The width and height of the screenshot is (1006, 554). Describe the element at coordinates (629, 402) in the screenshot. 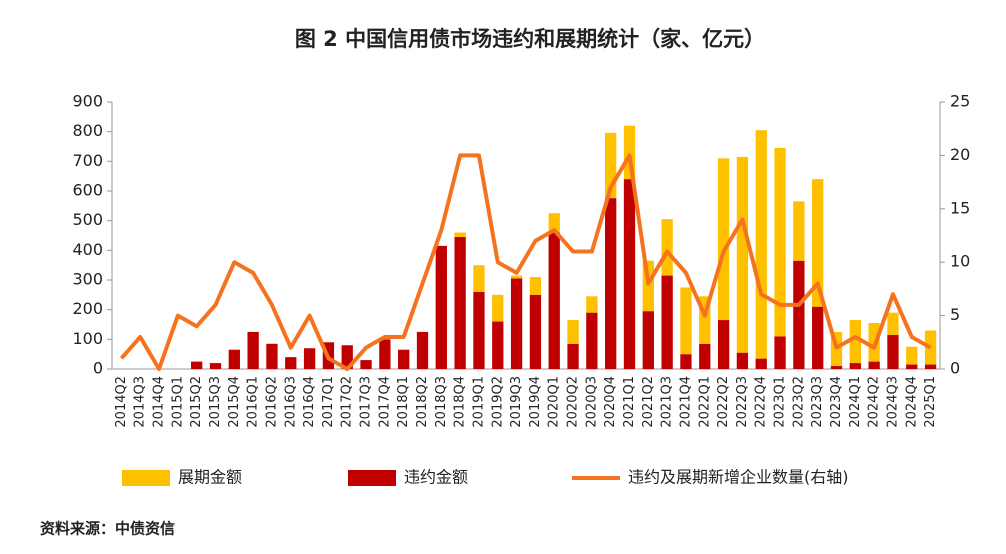

I see `x-tick-label: 2021Q1` at that location.